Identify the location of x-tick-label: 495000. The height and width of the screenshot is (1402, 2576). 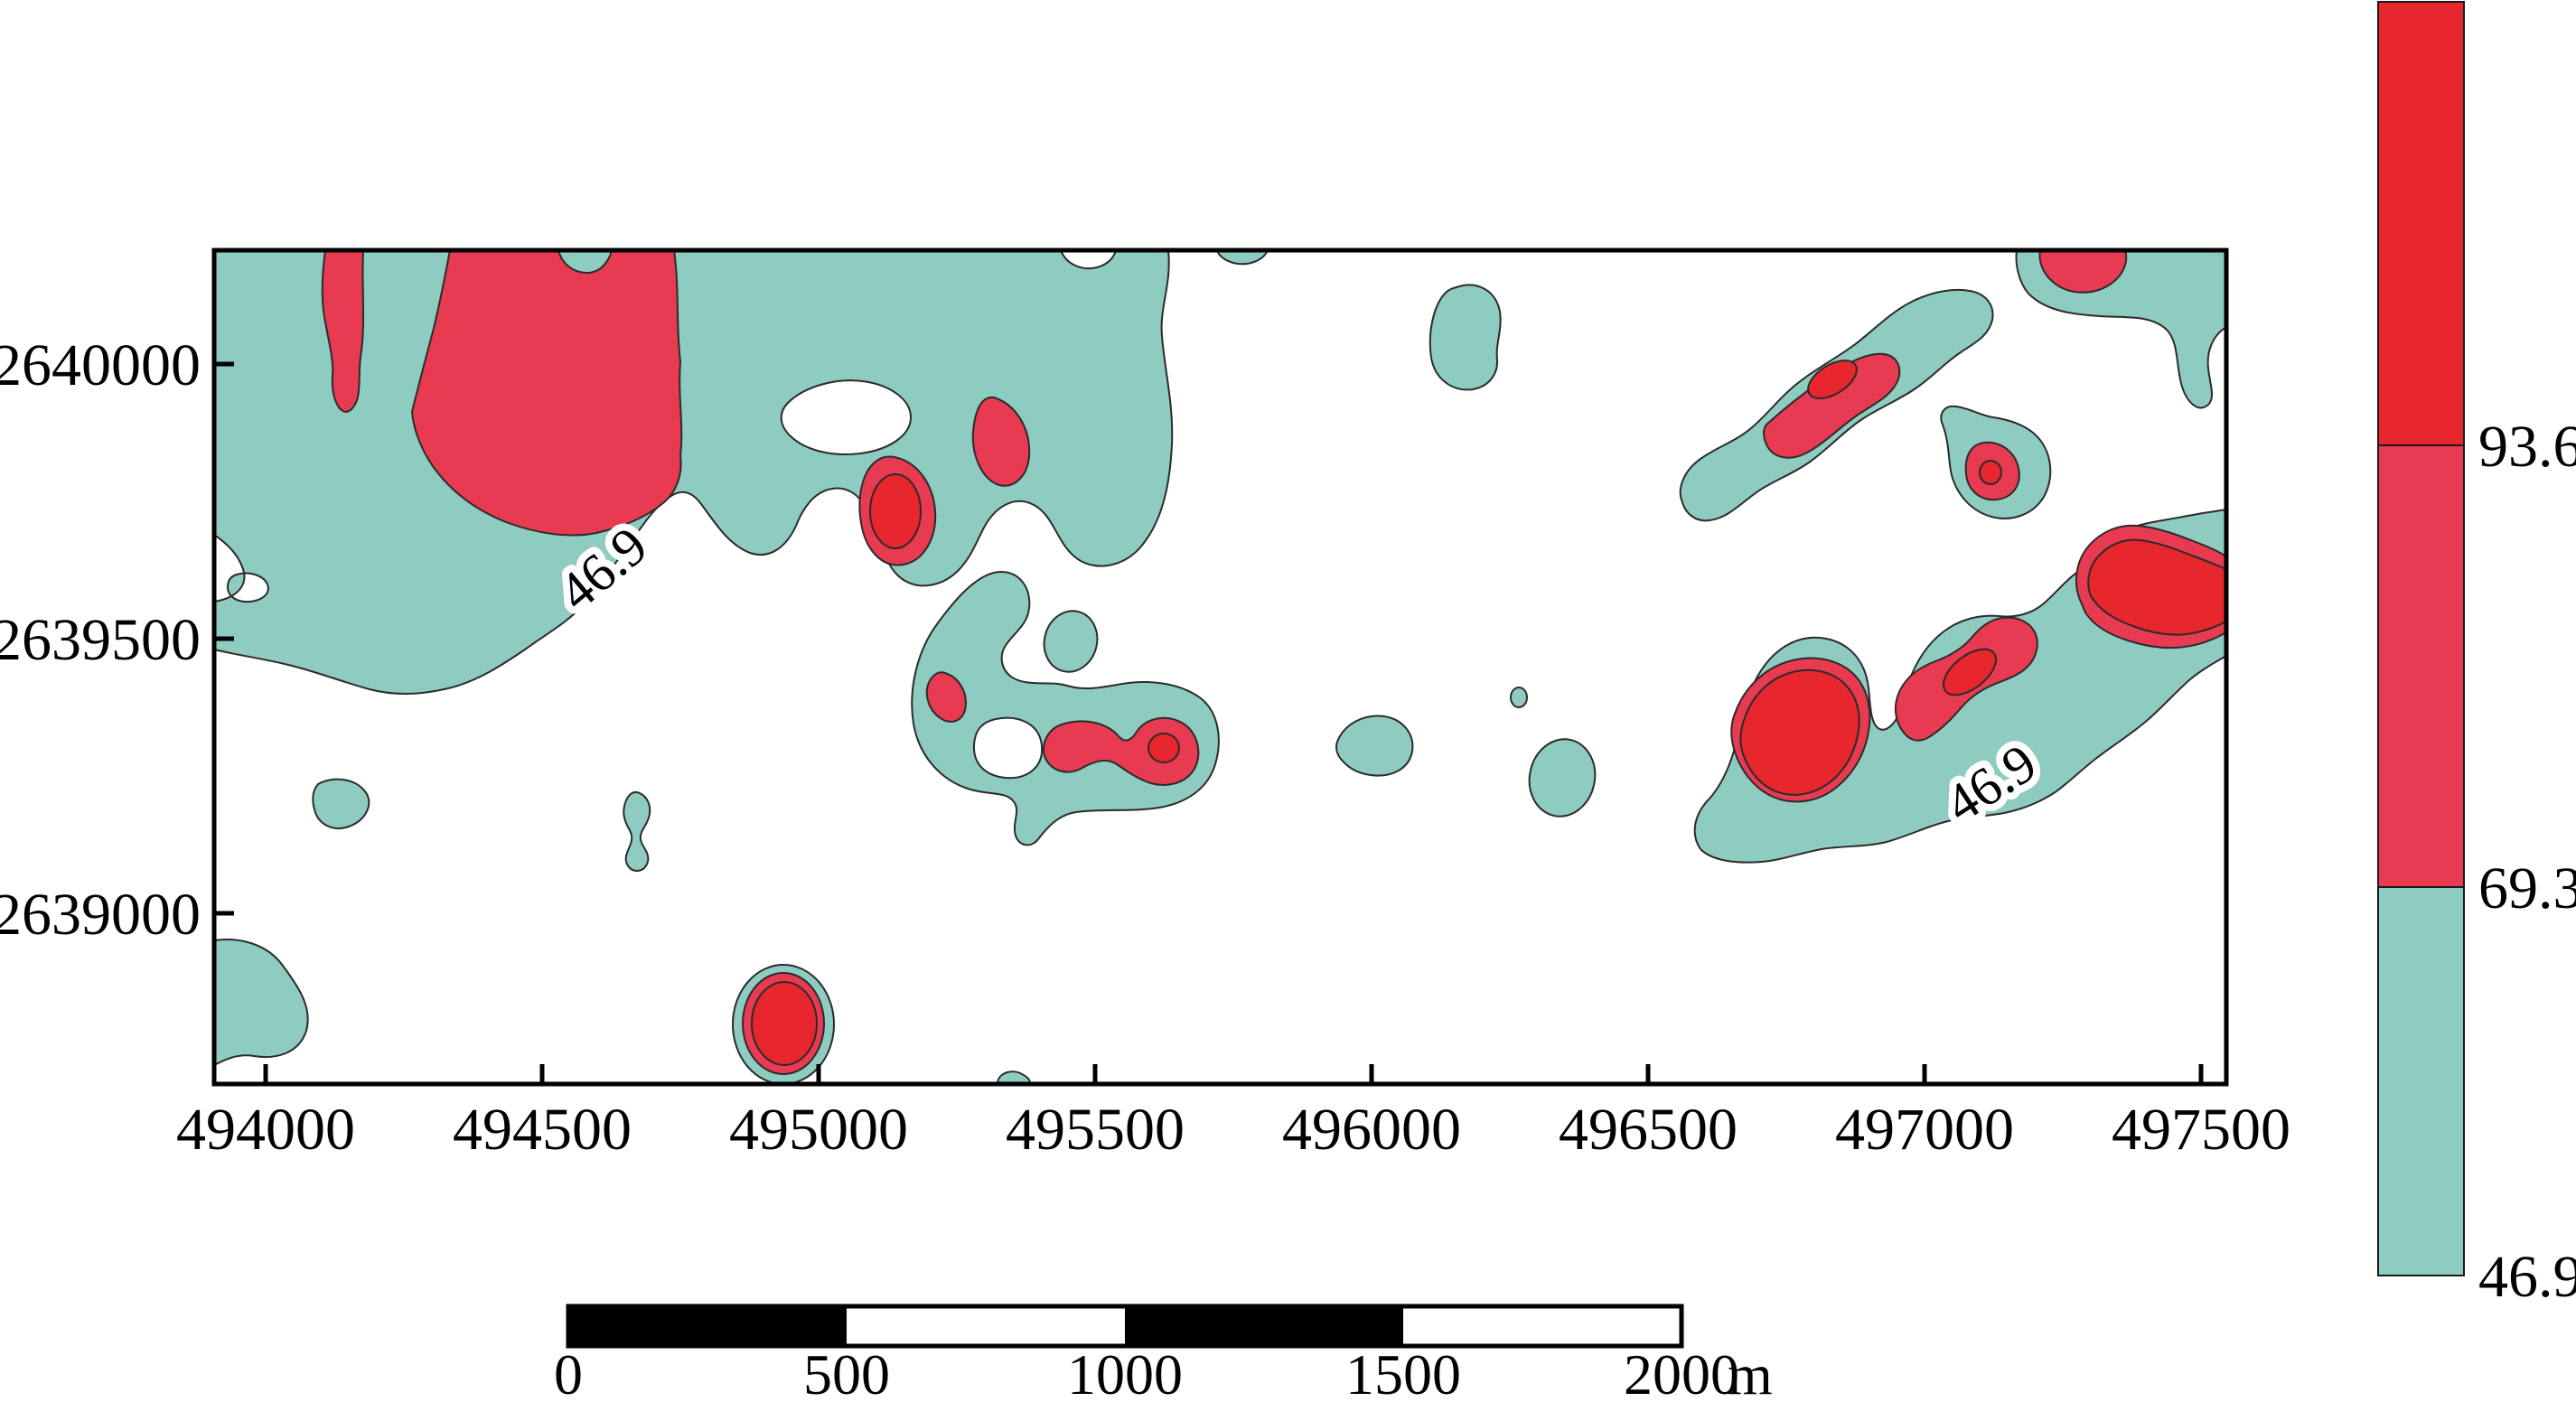
(818, 1130).